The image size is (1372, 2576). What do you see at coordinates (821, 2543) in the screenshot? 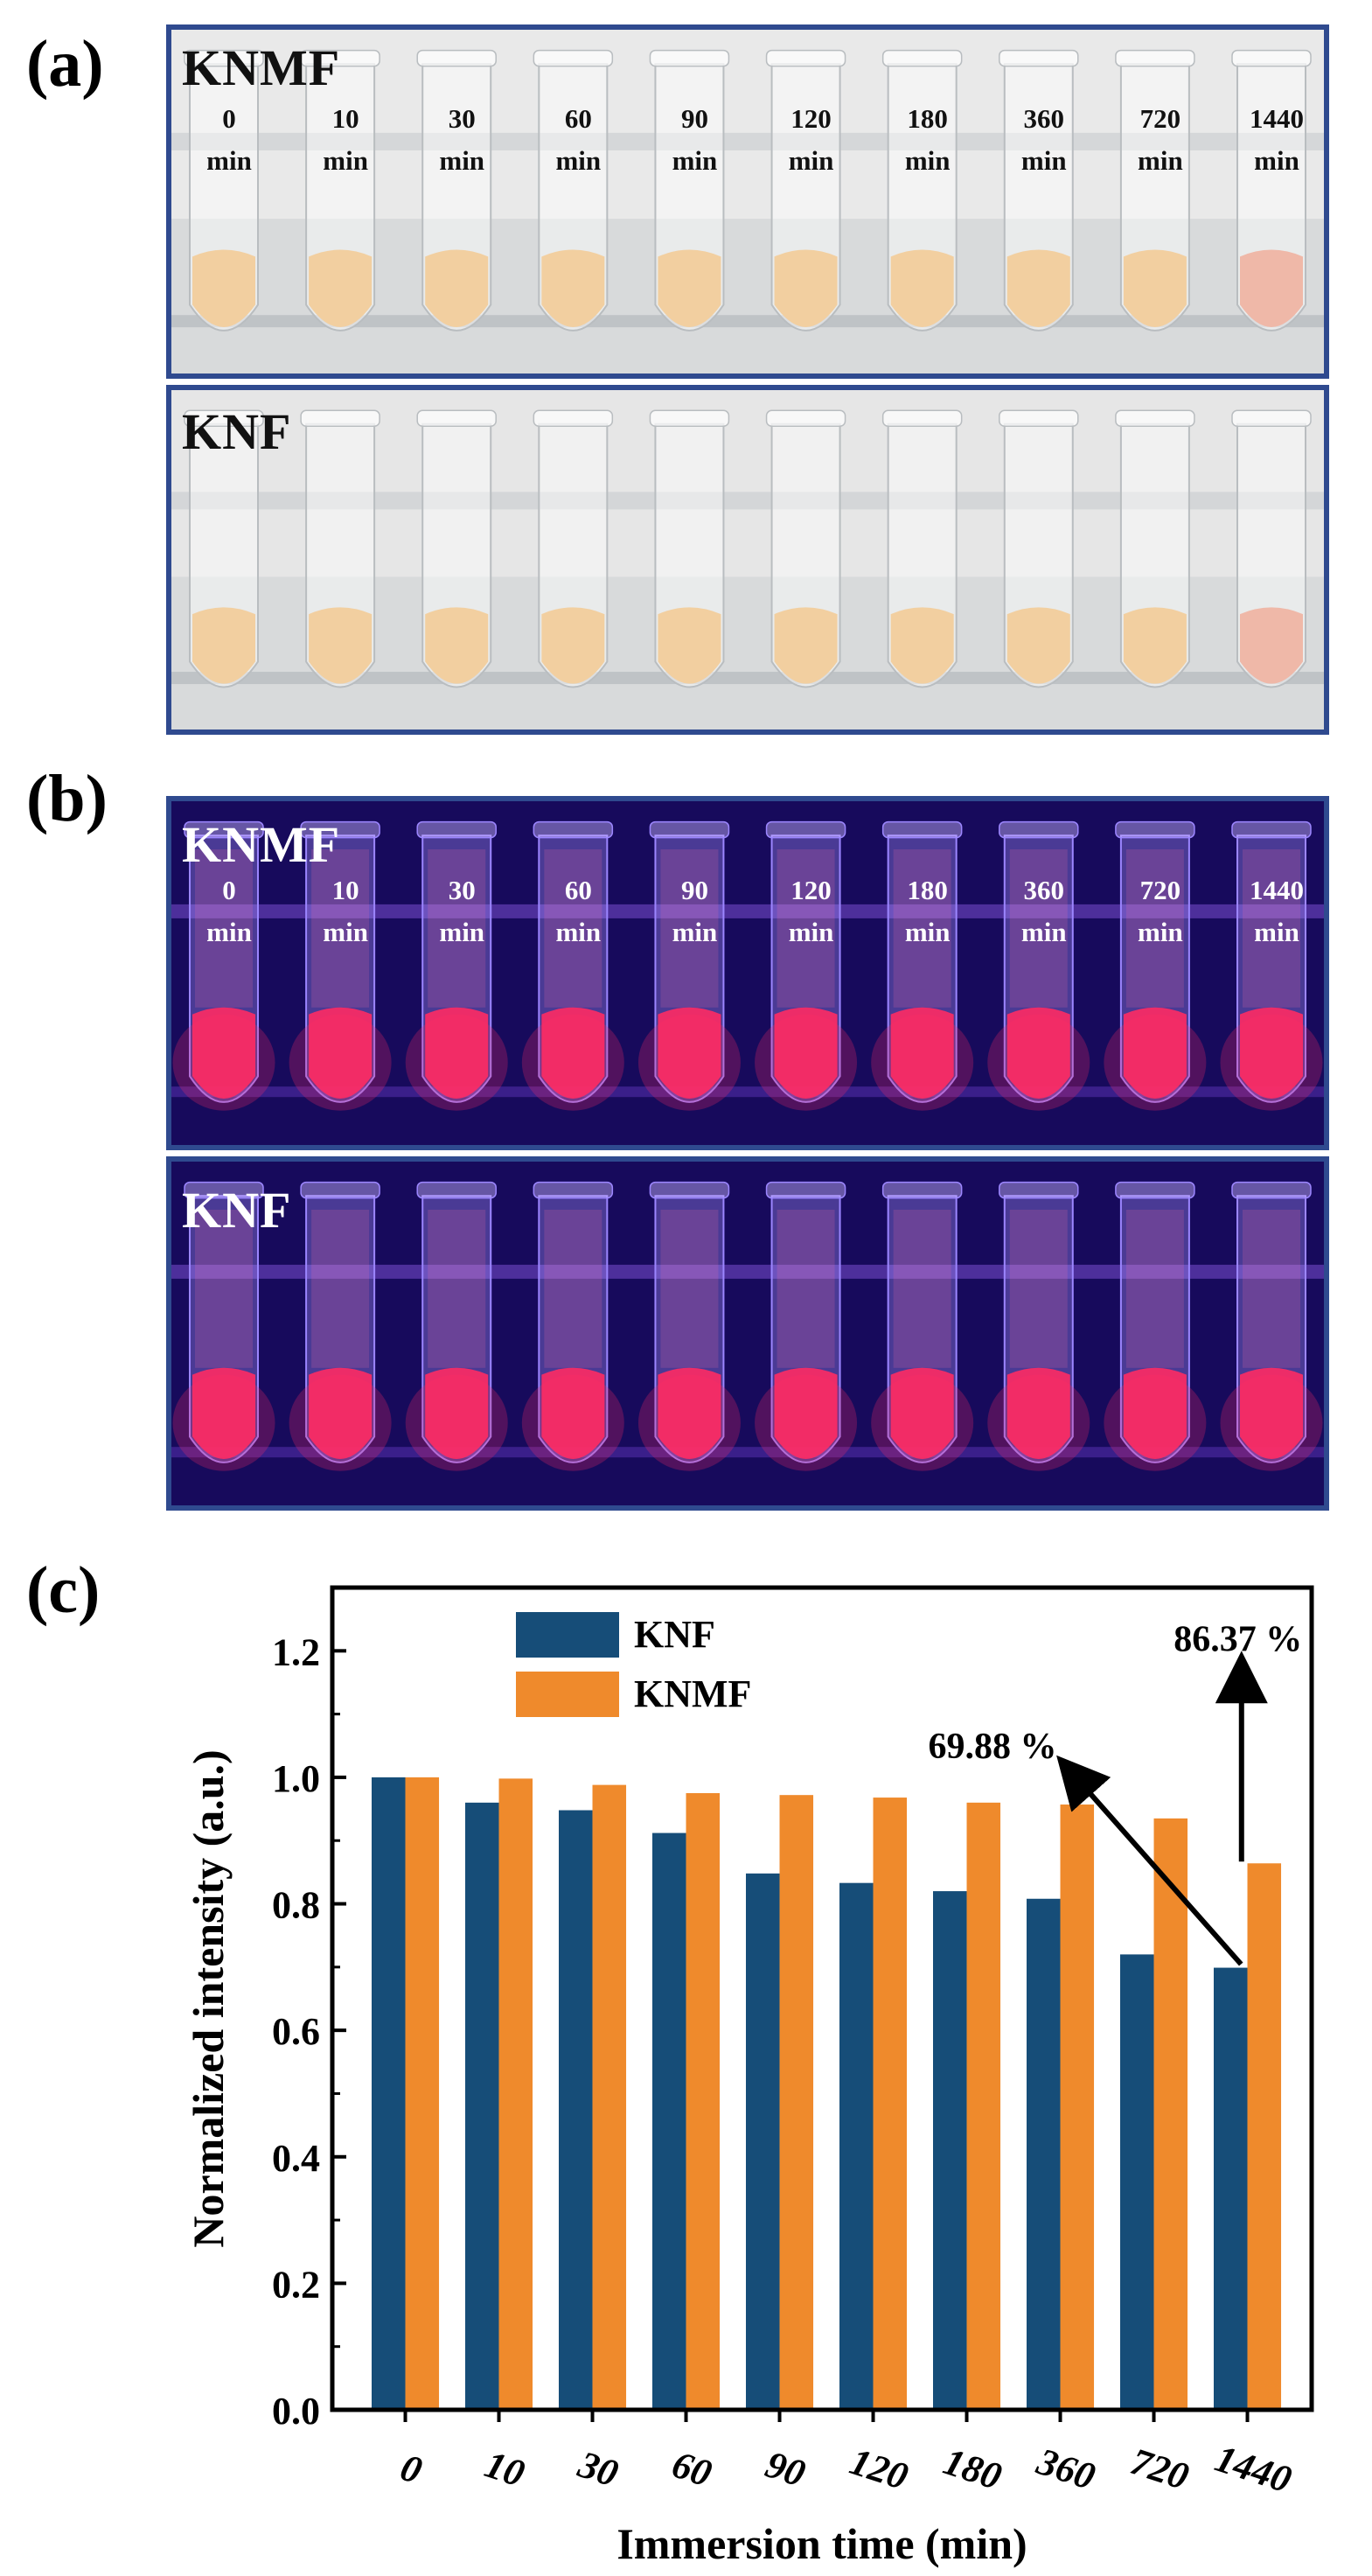
I see `x-axis-title: Immersion time (min)` at bounding box center [821, 2543].